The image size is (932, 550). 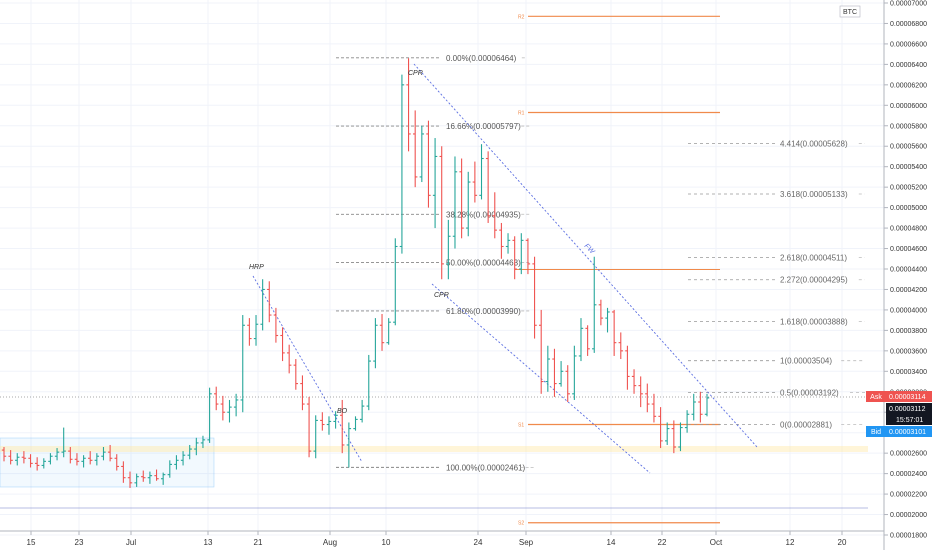 What do you see at coordinates (909, 414) in the screenshot?
I see `last-price-tag` at bounding box center [909, 414].